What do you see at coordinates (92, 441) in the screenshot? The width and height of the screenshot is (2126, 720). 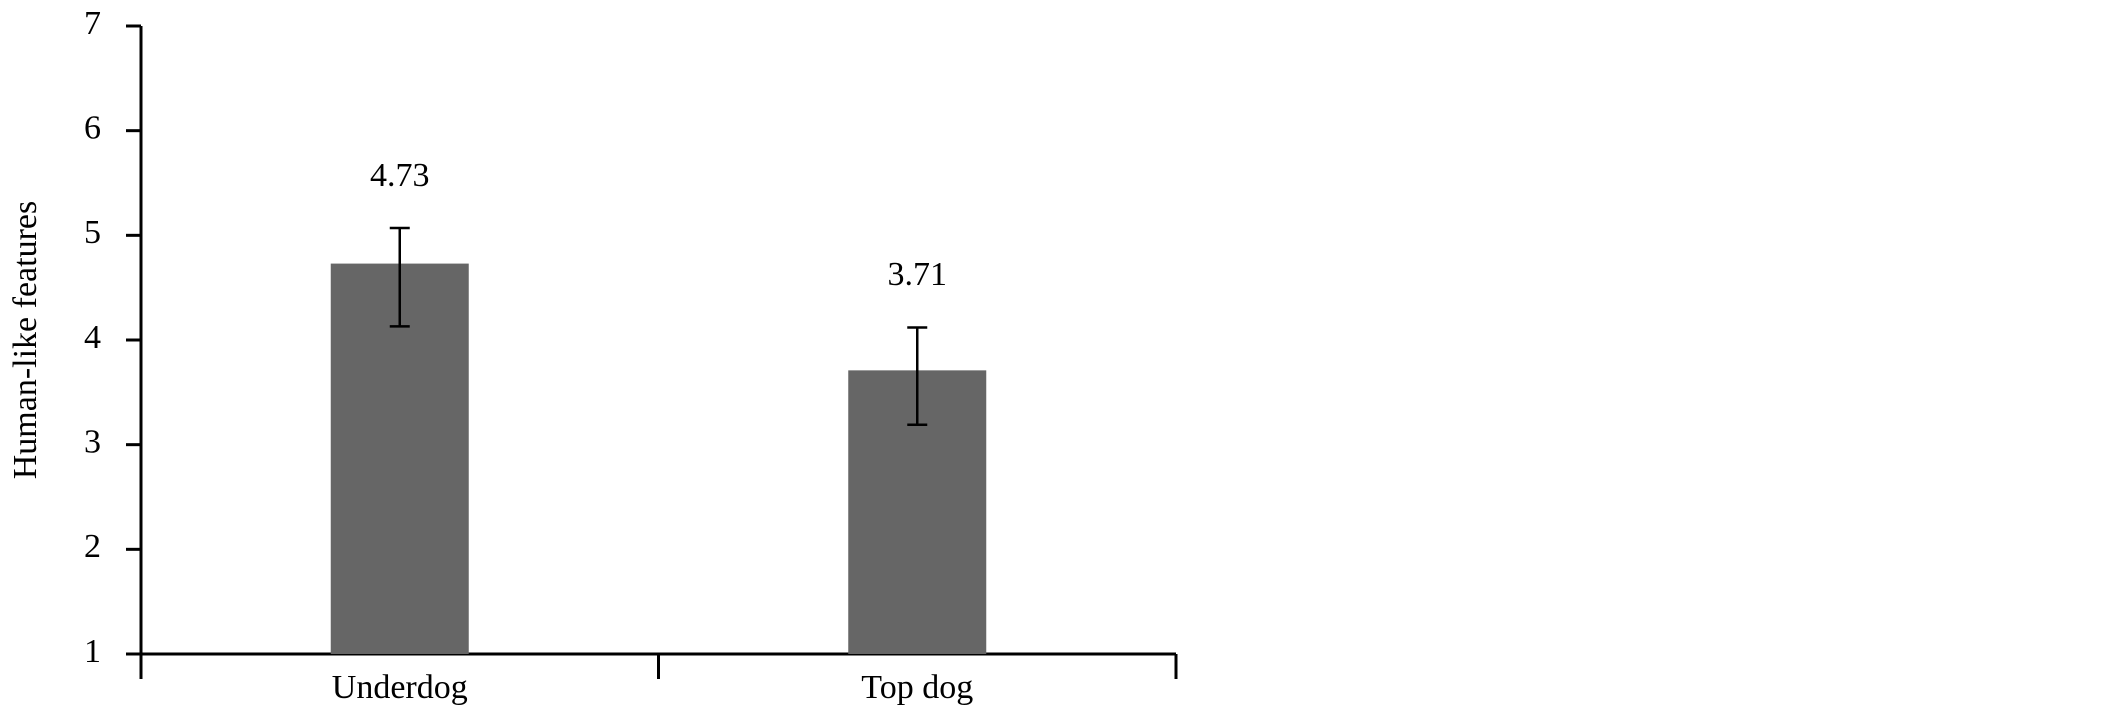 I see `y-tick-label: 3` at bounding box center [92, 441].